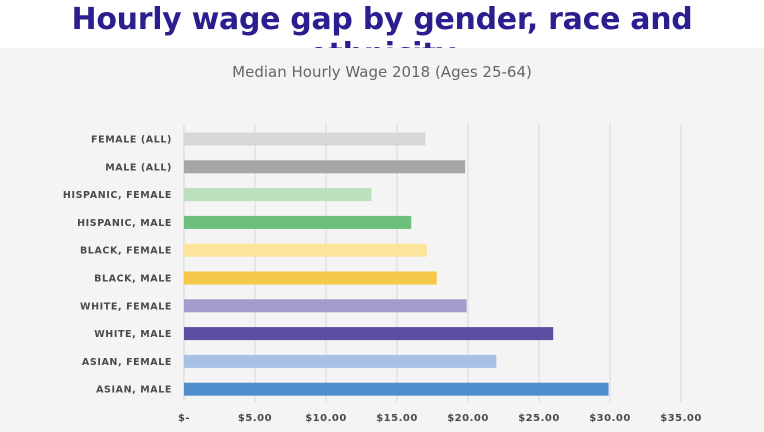 The height and width of the screenshot is (432, 764). Describe the element at coordinates (397, 418) in the screenshot. I see `x-tick-label: $15.00` at that location.